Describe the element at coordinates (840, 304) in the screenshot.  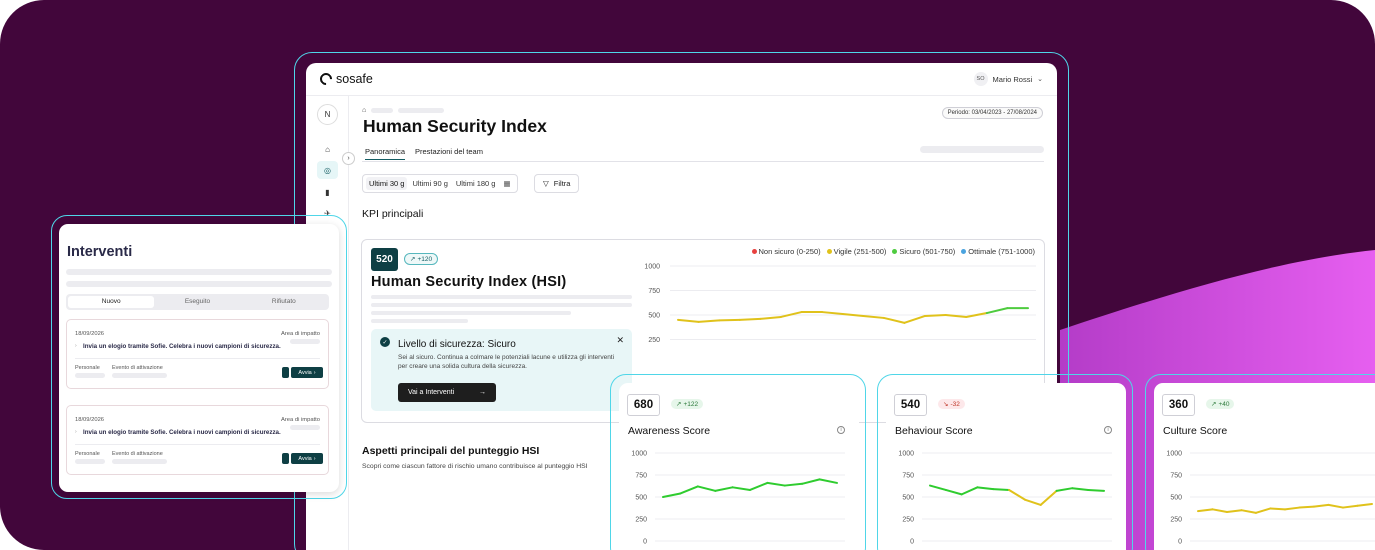
I see `hsi-line-chart: 1000 750 500 250` at that location.